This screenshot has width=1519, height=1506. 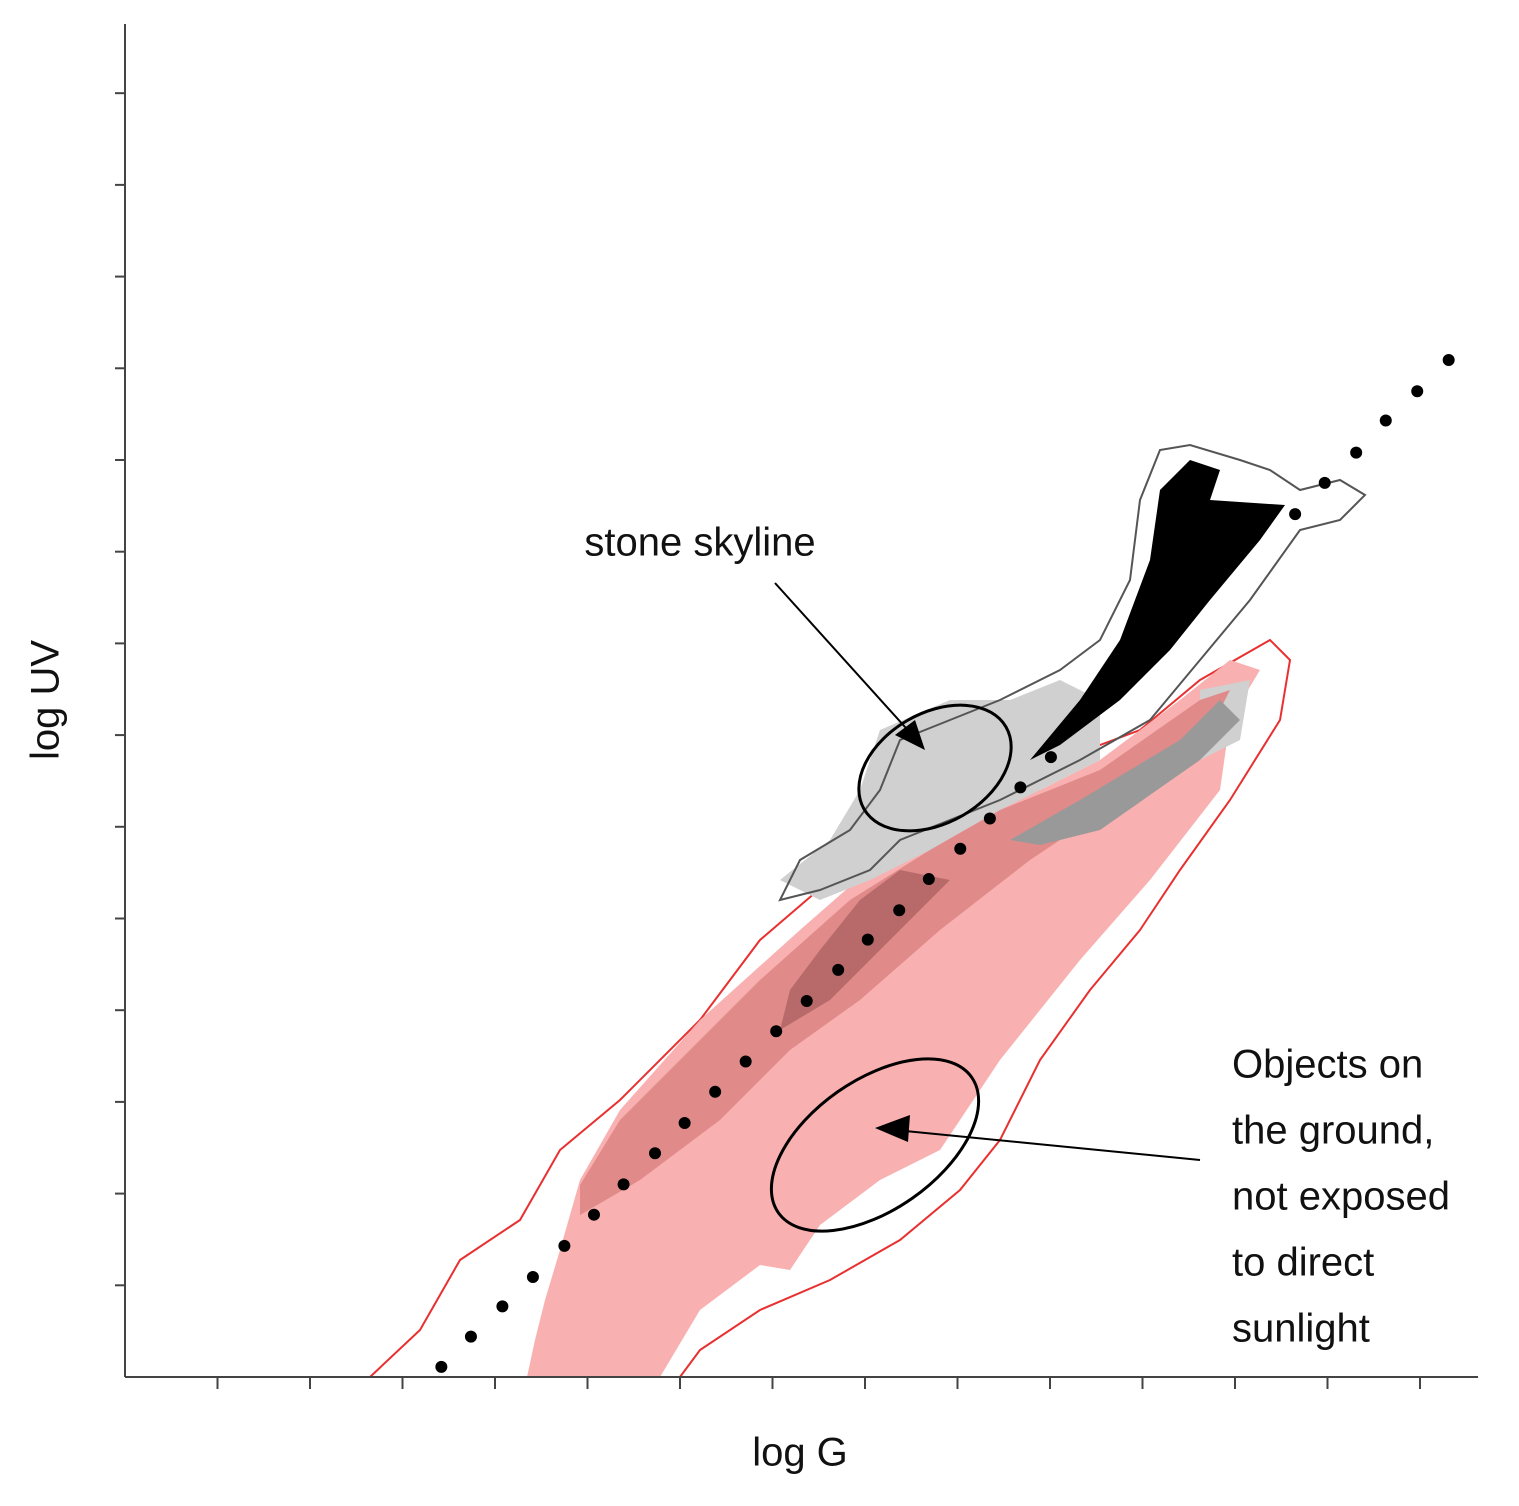 What do you see at coordinates (800, 1453) in the screenshot?
I see `x-axis-label: log G` at bounding box center [800, 1453].